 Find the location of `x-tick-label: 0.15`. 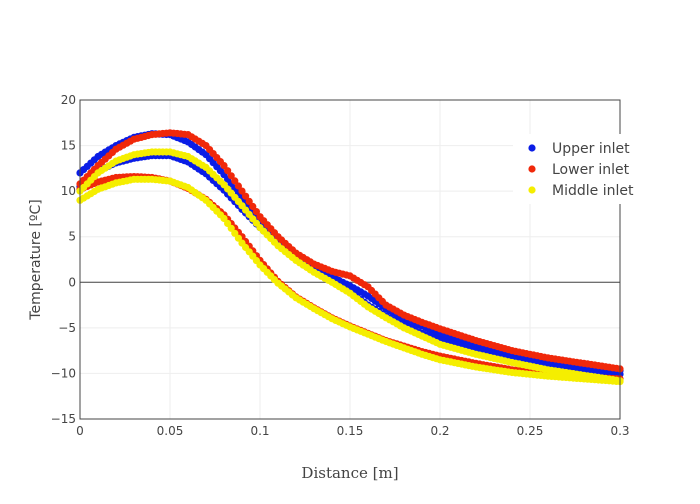

x-tick-label: 0.15 is located at coordinates (350, 431).